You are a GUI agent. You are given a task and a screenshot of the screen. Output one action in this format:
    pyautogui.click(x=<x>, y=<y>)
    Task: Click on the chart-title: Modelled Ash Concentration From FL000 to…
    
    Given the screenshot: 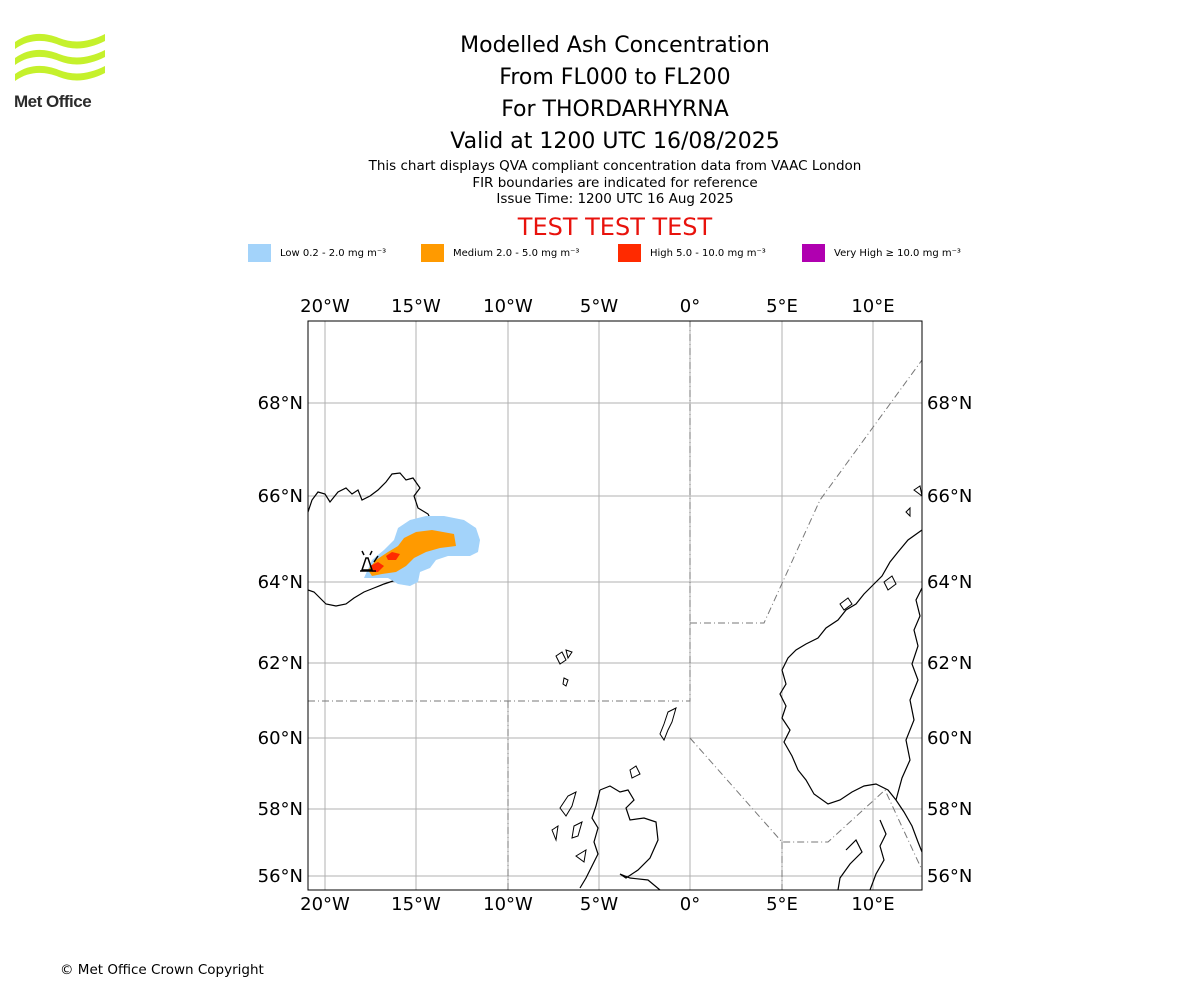 What is the action you would take?
    pyautogui.click(x=600, y=94)
    